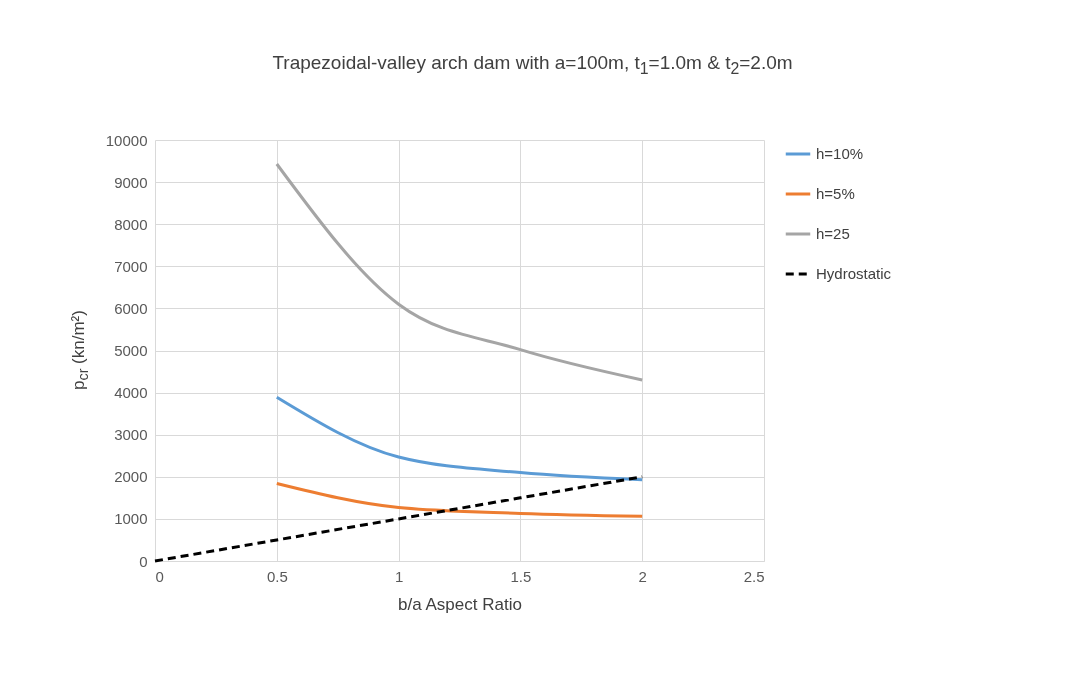 The image size is (1065, 684). Describe the element at coordinates (131, 519) in the screenshot. I see `y-tick-label: 1000` at that location.